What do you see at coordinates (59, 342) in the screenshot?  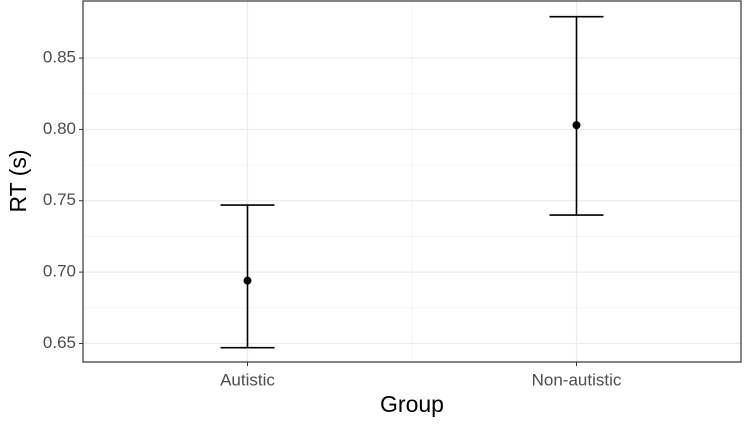 I see `y-tick-label: 0.65` at bounding box center [59, 342].